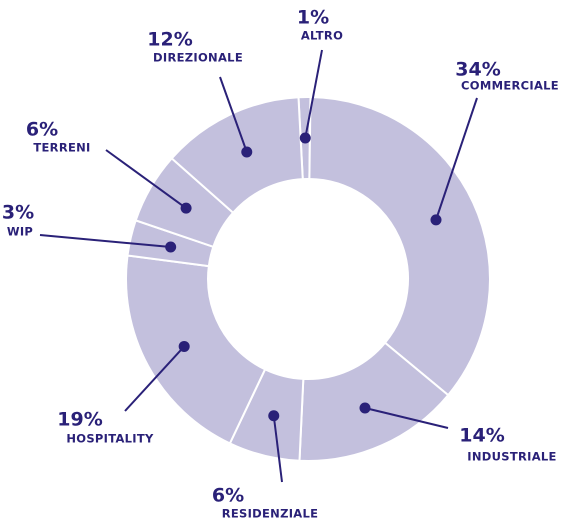 The image size is (572, 522). Describe the element at coordinates (169, 40) in the screenshot. I see `value-label: 12%` at that location.